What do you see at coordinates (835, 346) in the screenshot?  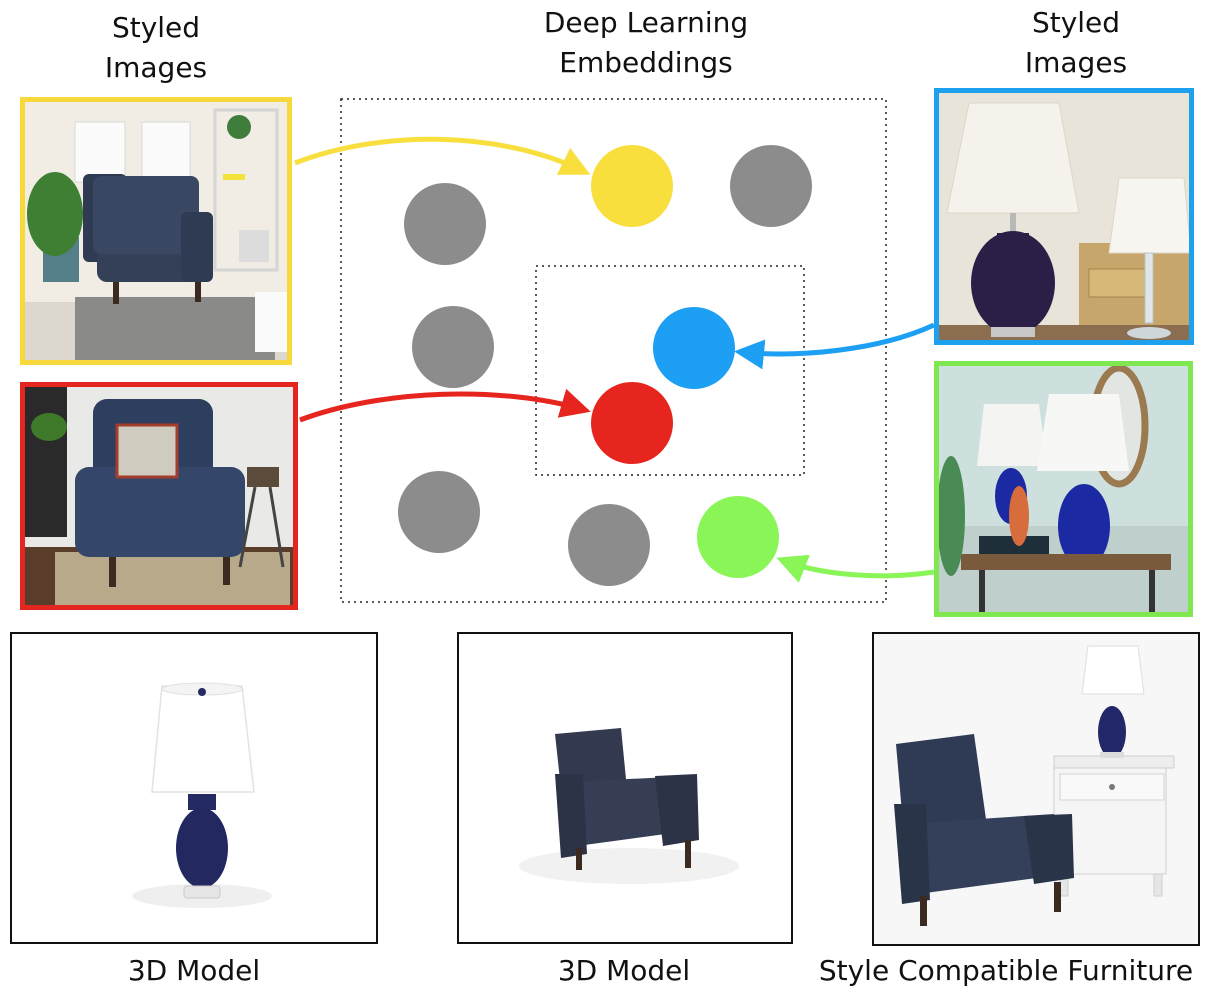 I see `arrow-blue` at bounding box center [835, 346].